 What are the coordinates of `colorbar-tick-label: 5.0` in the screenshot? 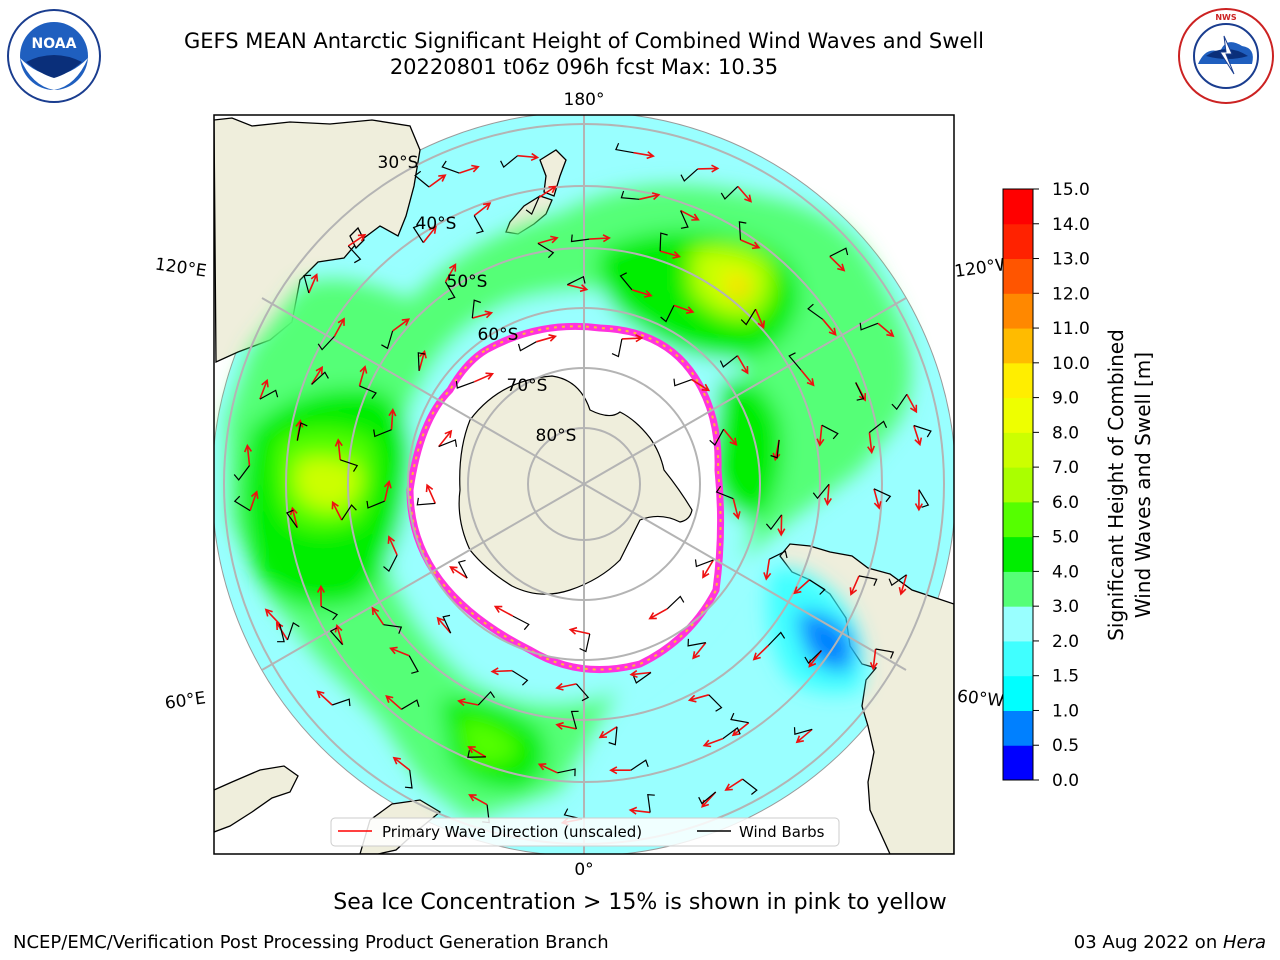 It's located at (1065, 538).